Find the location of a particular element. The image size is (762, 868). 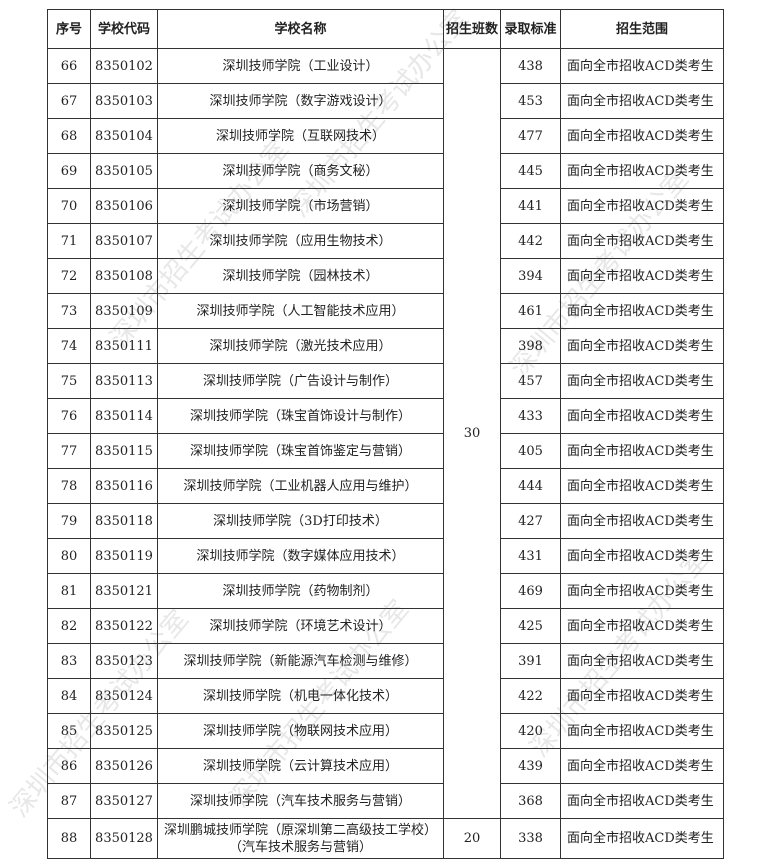

row-no: 81 is located at coordinates (69, 591).